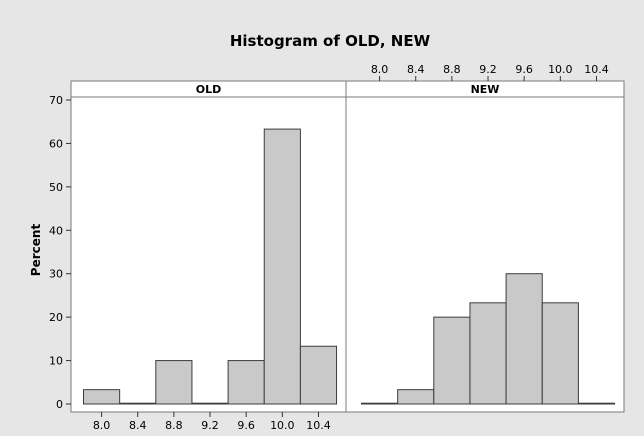 This screenshot has width=644, height=440. Describe the element at coordinates (56, 100) in the screenshot. I see `y-tick-label: 70` at that location.